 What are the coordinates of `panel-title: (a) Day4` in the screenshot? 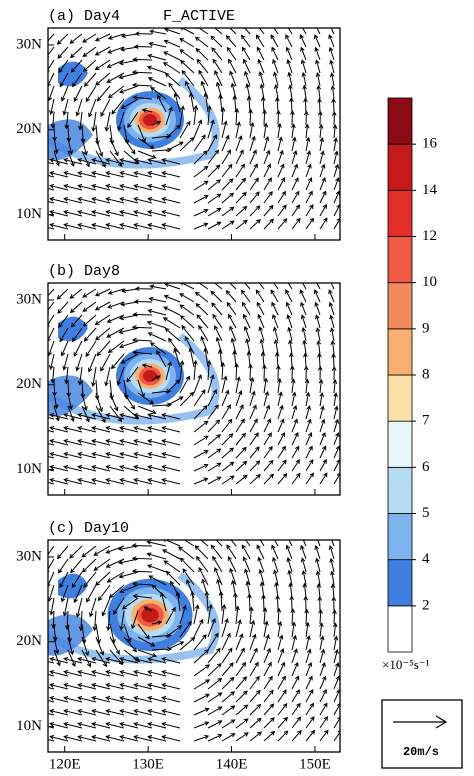 It's located at (84, 16).